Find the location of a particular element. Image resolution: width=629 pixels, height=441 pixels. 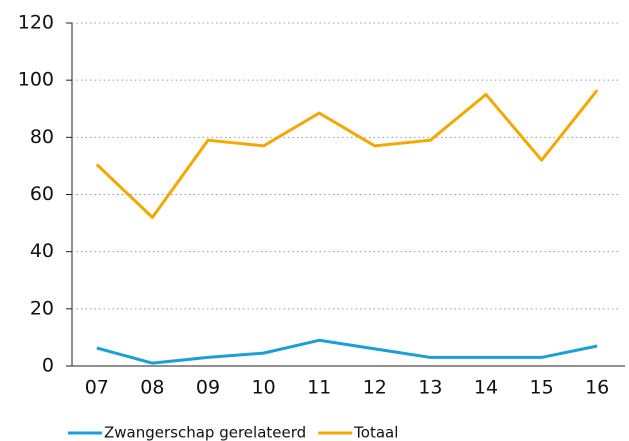

y-tick-label: 120 is located at coordinates (36, 23).